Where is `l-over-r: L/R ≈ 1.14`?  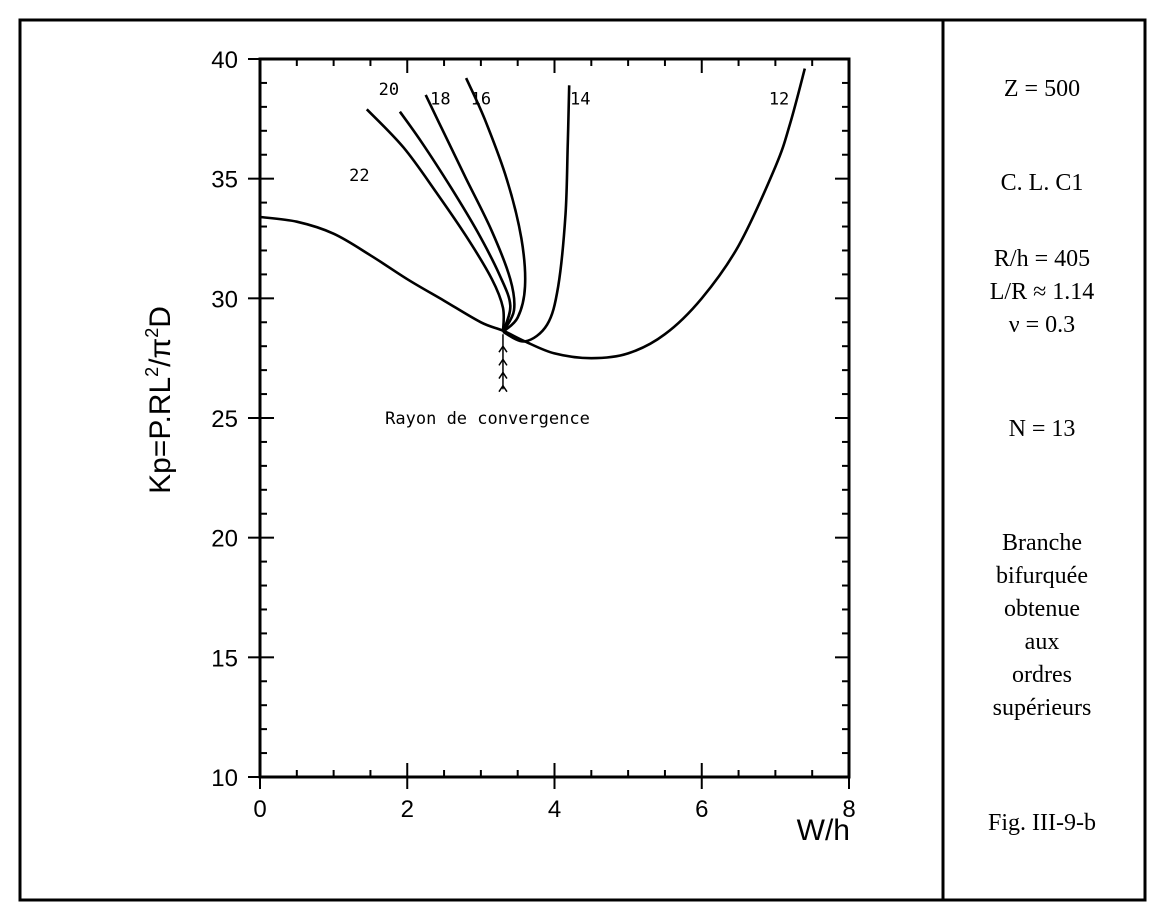
l-over-r: L/R ≈ 1.14 is located at coordinates (1042, 292).